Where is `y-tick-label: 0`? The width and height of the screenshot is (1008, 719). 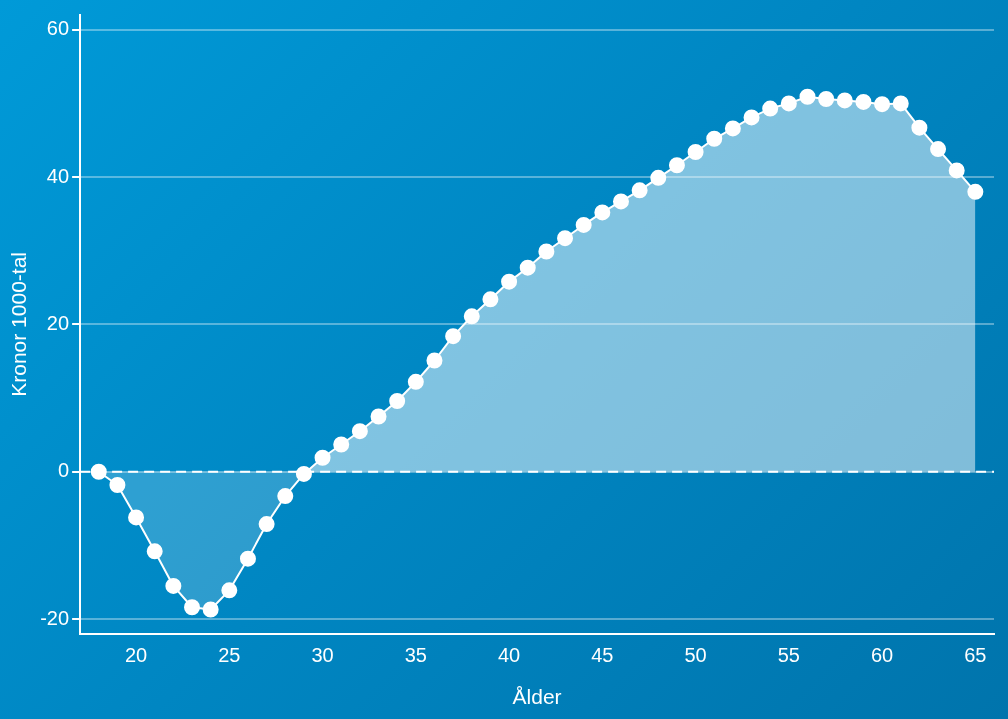 y-tick-label: 0 is located at coordinates (63, 470).